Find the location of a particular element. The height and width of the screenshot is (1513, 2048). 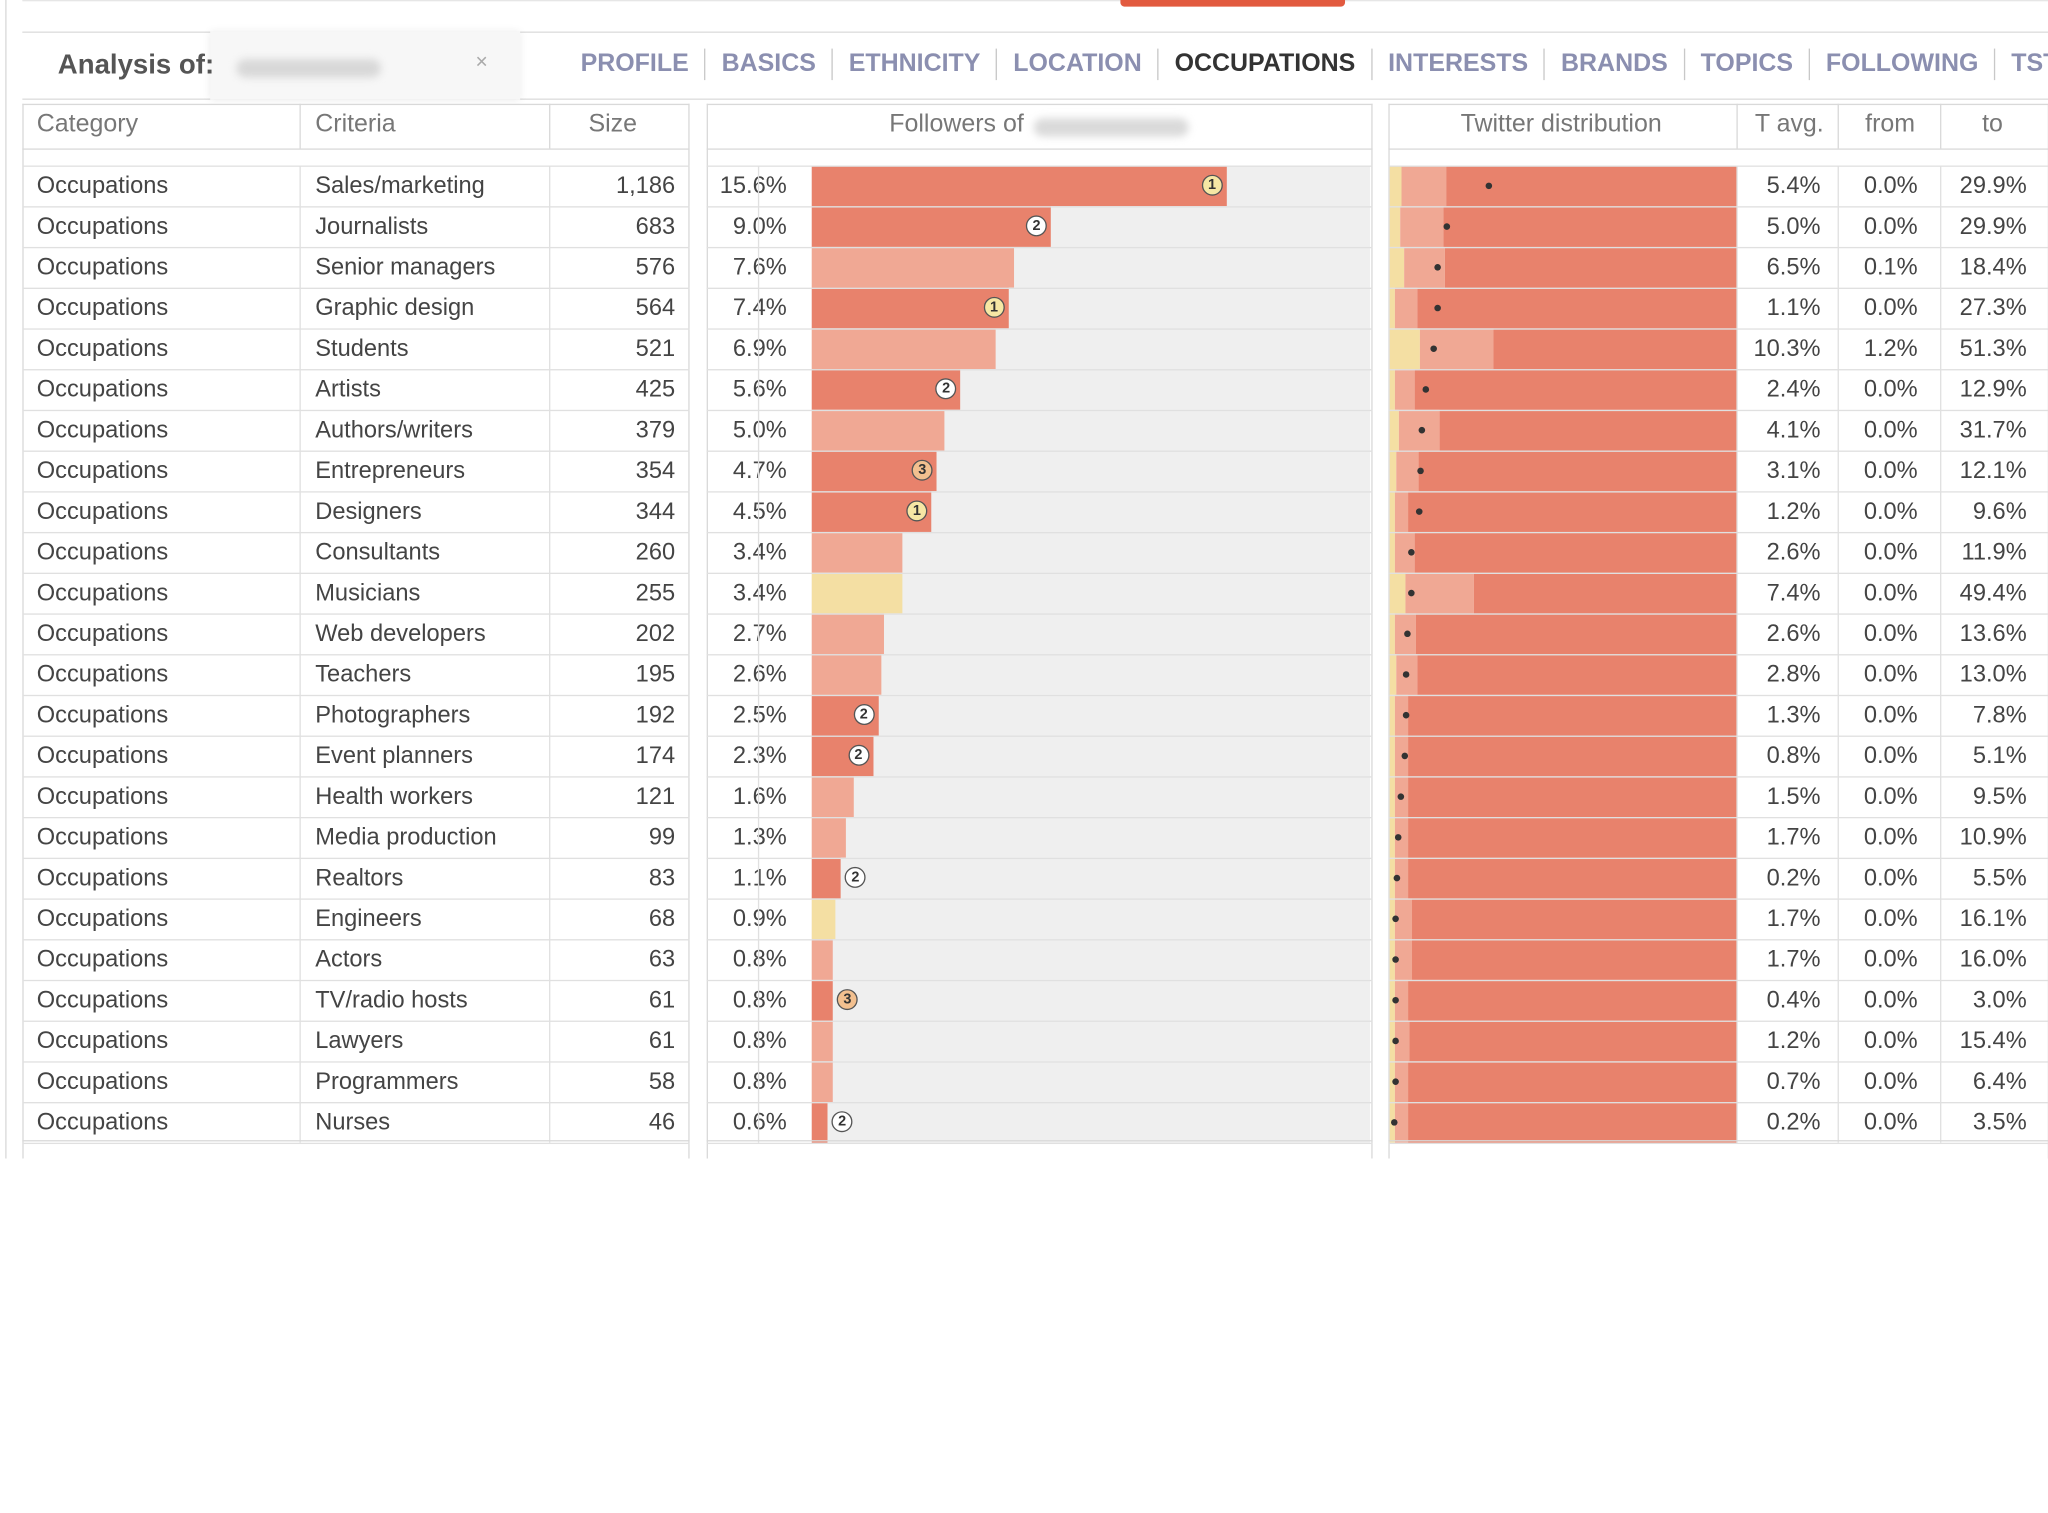

to-cell: 12.1% is located at coordinates (1993, 470).